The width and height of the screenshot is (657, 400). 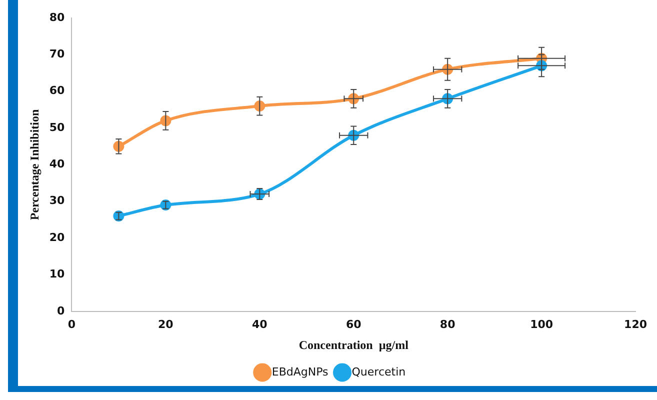 What do you see at coordinates (636, 324) in the screenshot?
I see `x-tick-label: 120` at bounding box center [636, 324].